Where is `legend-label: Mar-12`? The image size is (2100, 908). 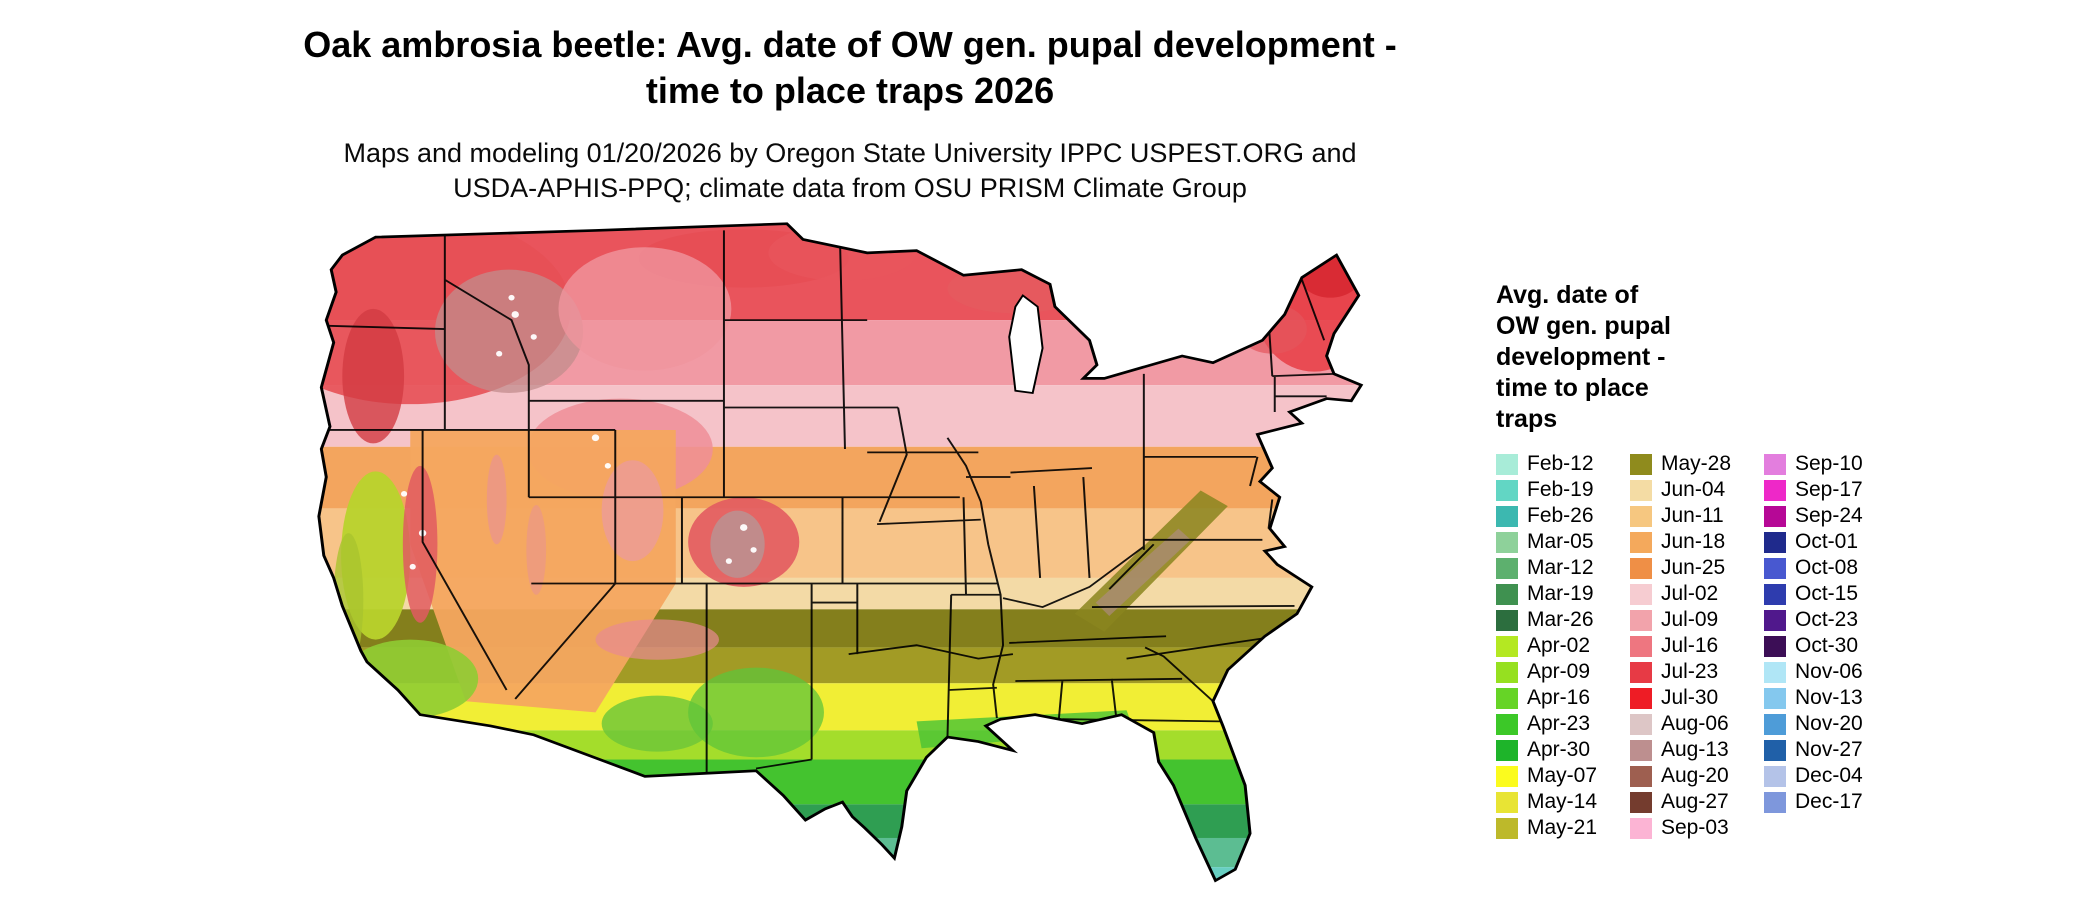
legend-label: Mar-12 is located at coordinates (1560, 567).